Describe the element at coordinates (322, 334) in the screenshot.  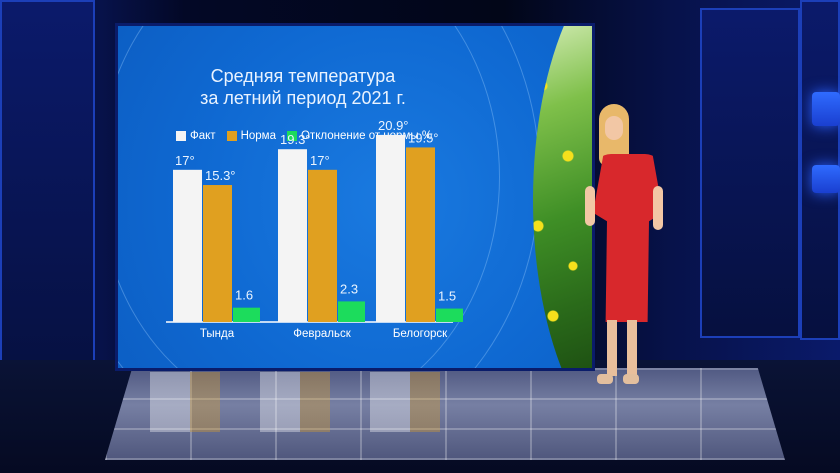
I see `category-label-1: Февральск` at that location.